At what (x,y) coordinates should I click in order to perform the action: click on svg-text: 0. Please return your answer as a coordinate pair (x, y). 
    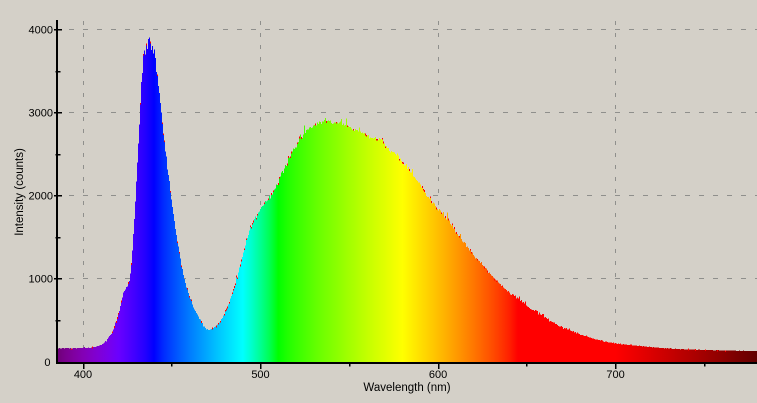
    Looking at the image, I should click on (47, 363).